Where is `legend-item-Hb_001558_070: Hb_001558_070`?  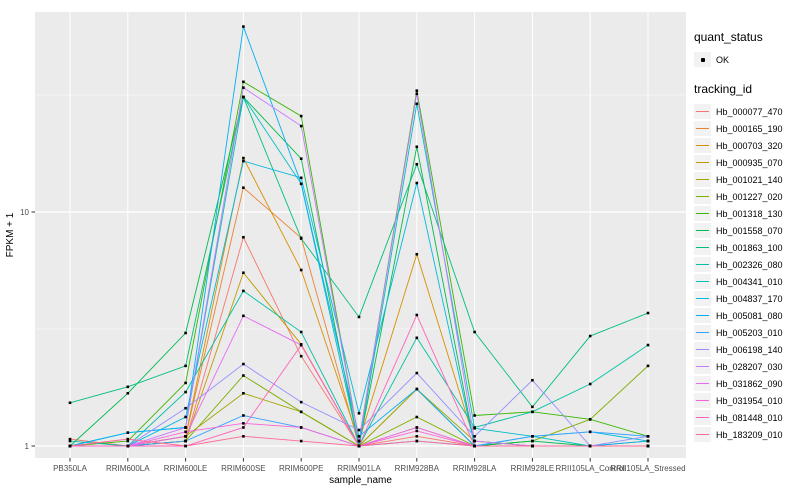 legend-item-Hb_001558_070: Hb_001558_070 is located at coordinates (746, 230).